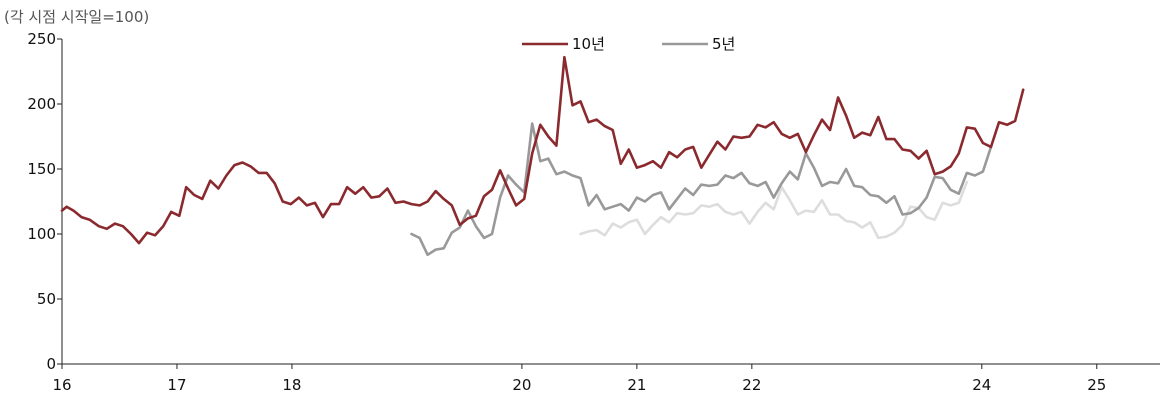 This screenshot has height=396, width=1164. I want to click on x-tick-label: 20, so click(521, 385).